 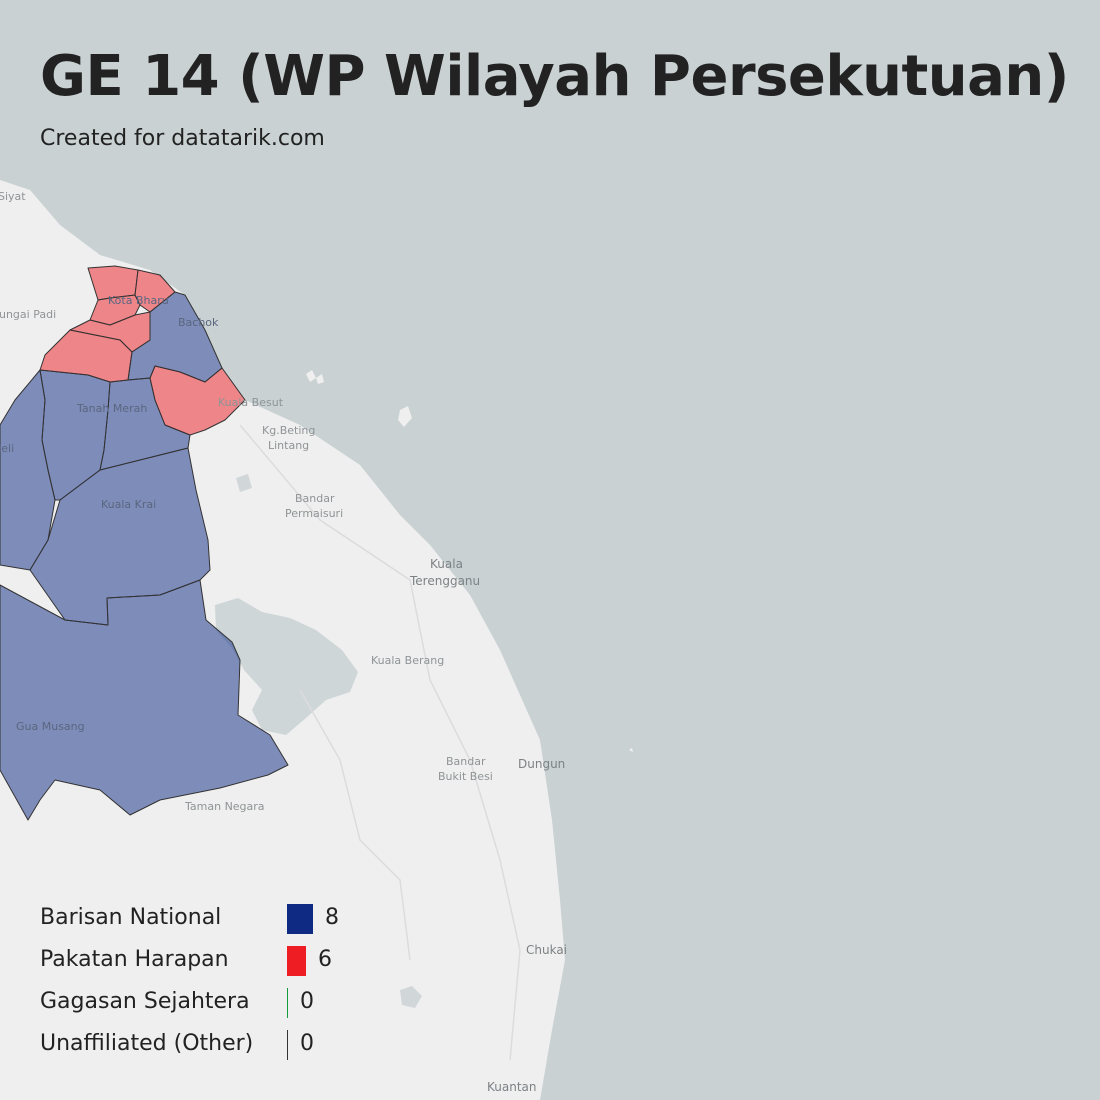 What do you see at coordinates (142, 350) in the screenshot?
I see `constituencies-pakatan-harapan` at bounding box center [142, 350].